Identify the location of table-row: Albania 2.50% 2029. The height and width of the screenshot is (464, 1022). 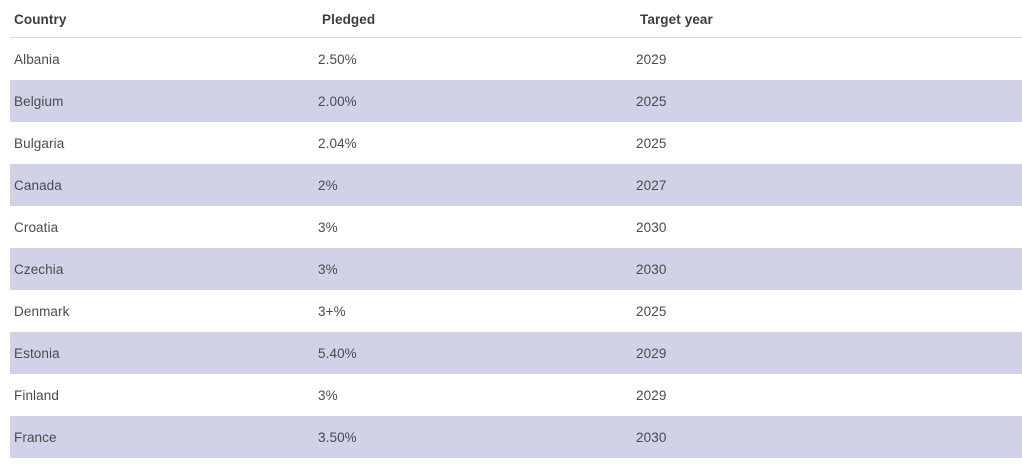
(516, 59).